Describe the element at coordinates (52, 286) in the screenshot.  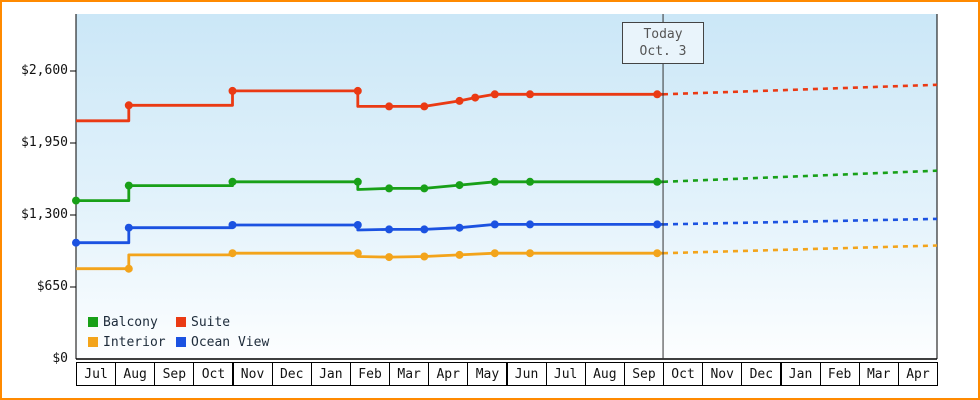
I see `y-axis-label: $650` at that location.